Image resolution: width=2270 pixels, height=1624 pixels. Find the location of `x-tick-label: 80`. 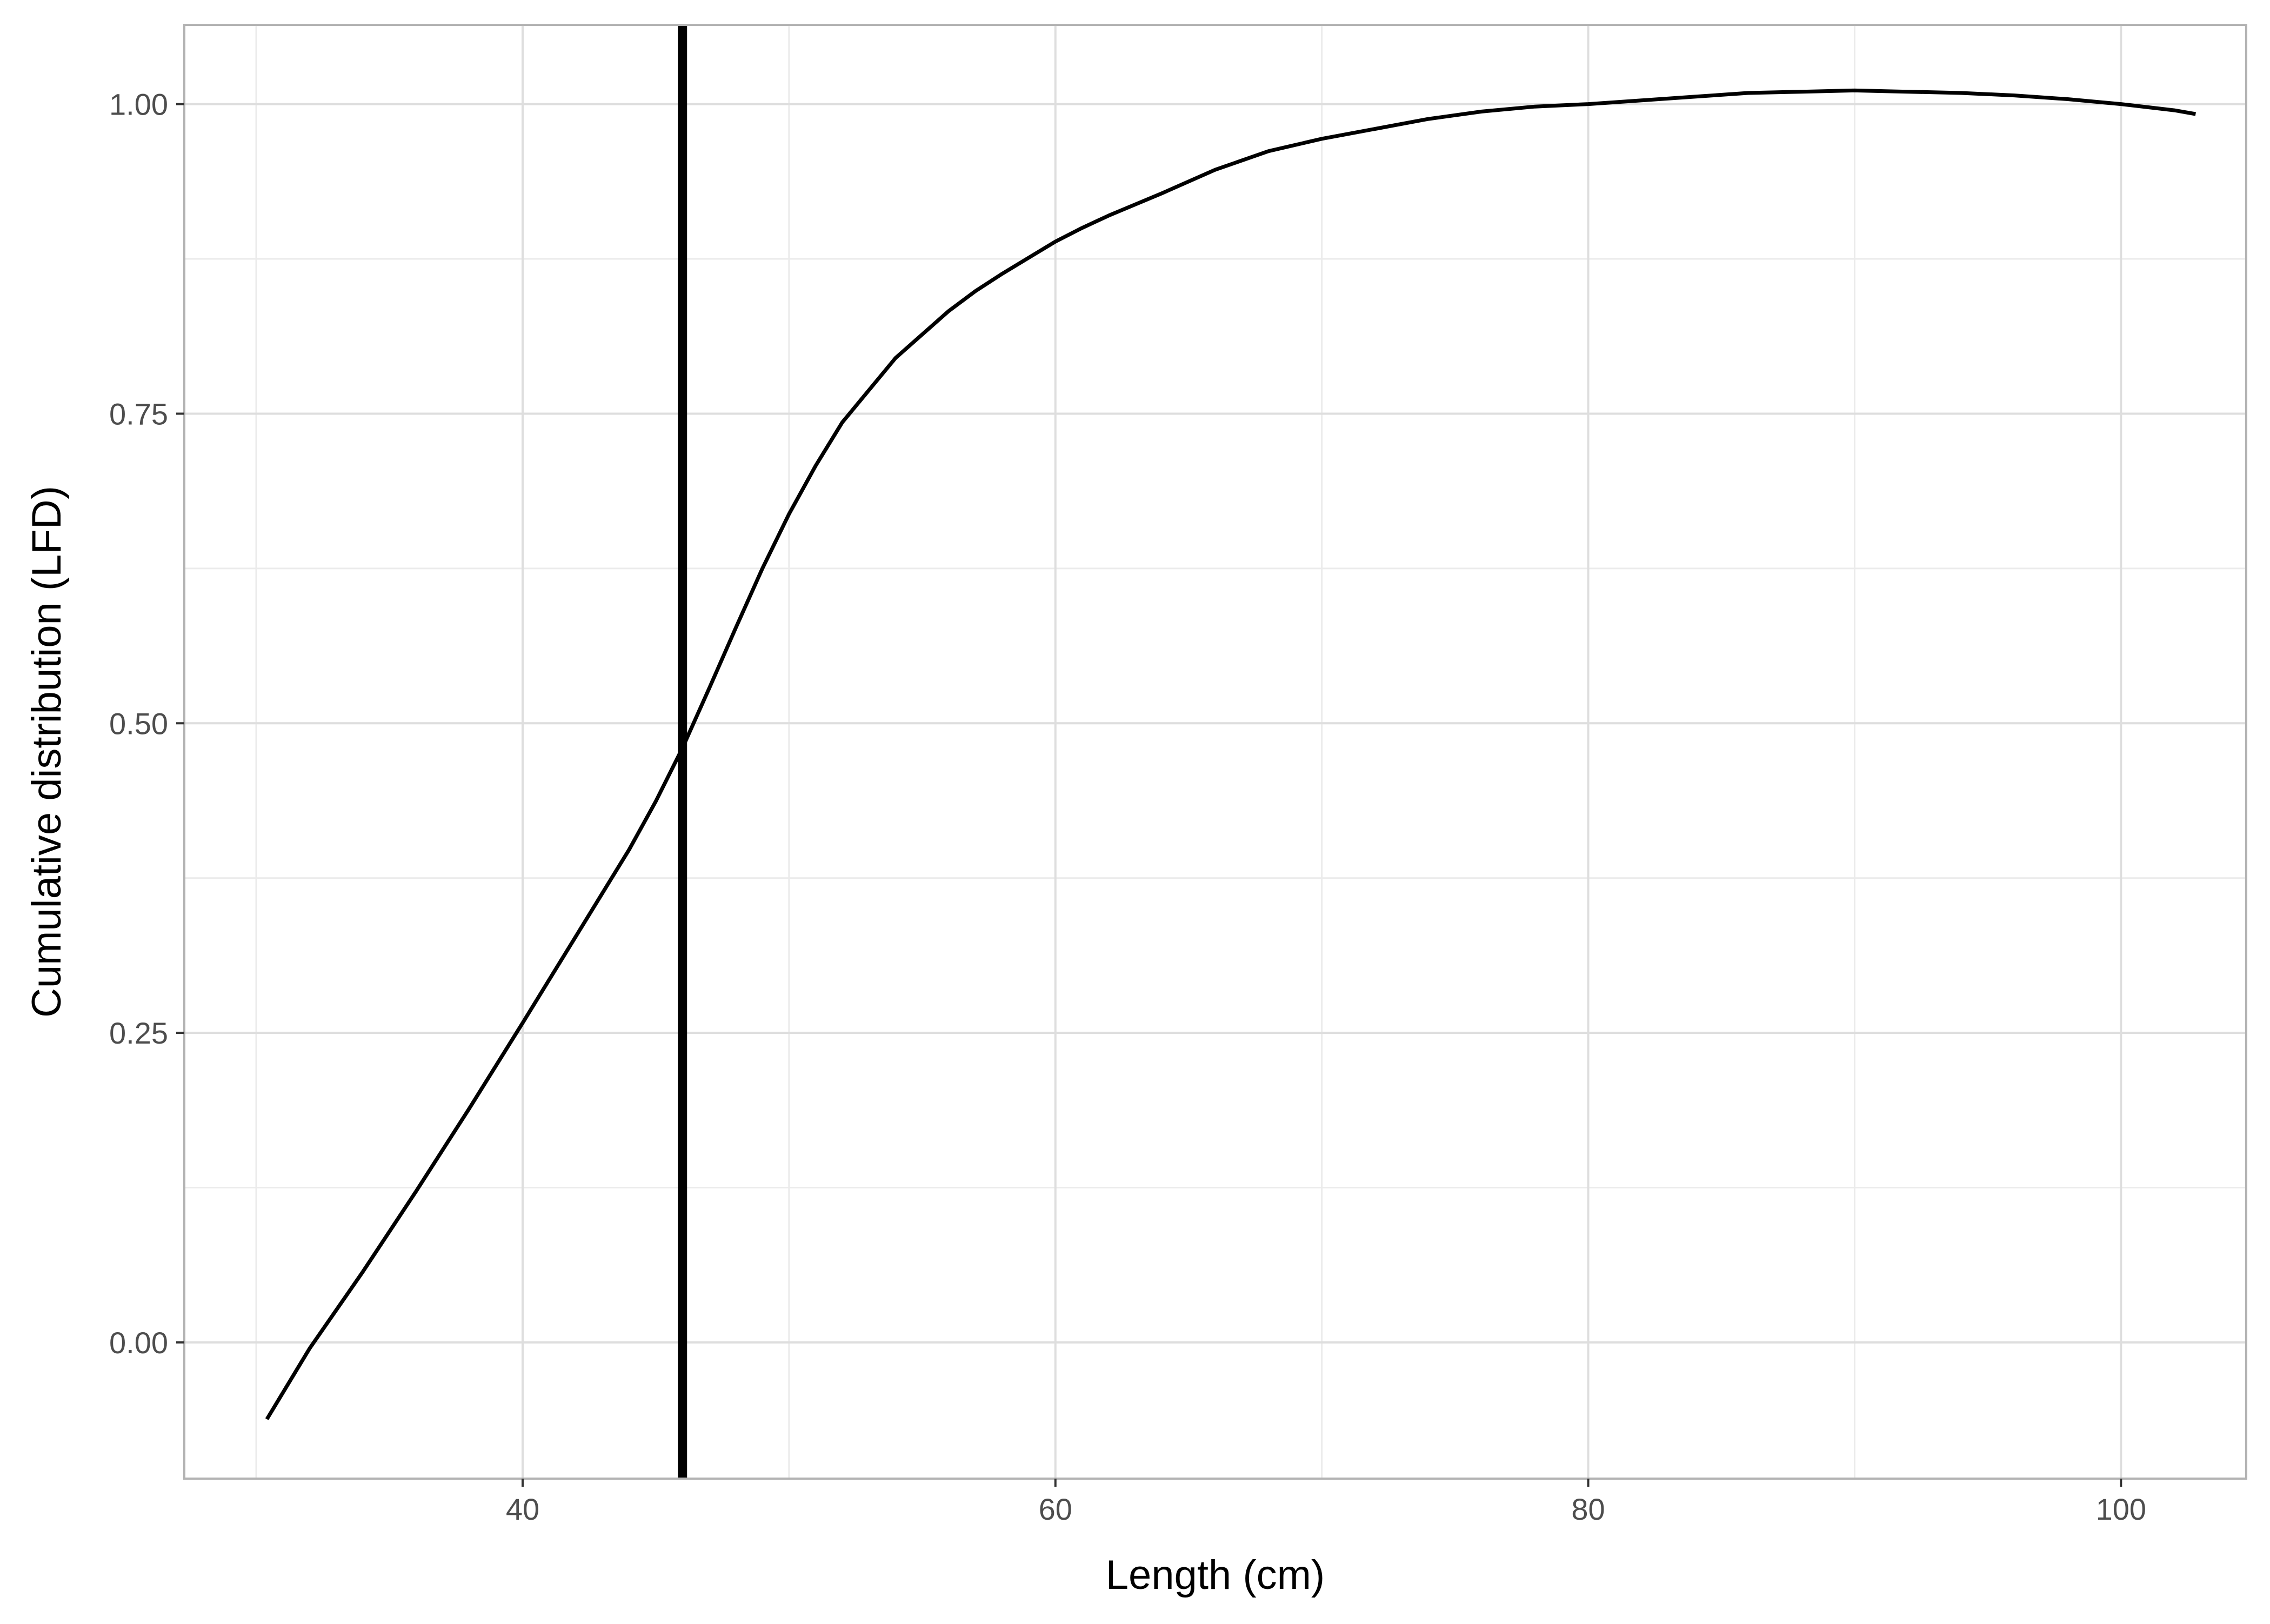

x-tick-label: 80 is located at coordinates (1588, 1509).